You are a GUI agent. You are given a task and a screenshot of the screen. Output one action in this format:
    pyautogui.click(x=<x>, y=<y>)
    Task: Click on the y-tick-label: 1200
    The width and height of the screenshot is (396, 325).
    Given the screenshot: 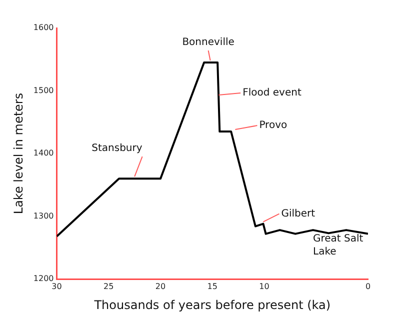 What is the action you would take?
    pyautogui.click(x=43, y=279)
    